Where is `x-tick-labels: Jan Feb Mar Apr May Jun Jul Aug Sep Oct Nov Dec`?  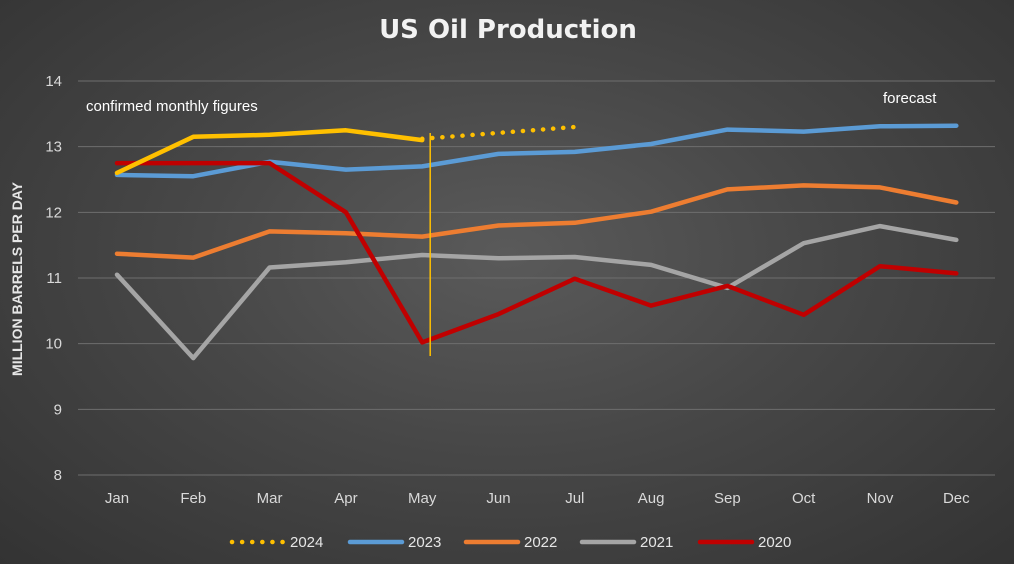 x-tick-labels: Jan Feb Mar Apr May Jun Jul Aug Sep Oct Nov Dec is located at coordinates (537, 498).